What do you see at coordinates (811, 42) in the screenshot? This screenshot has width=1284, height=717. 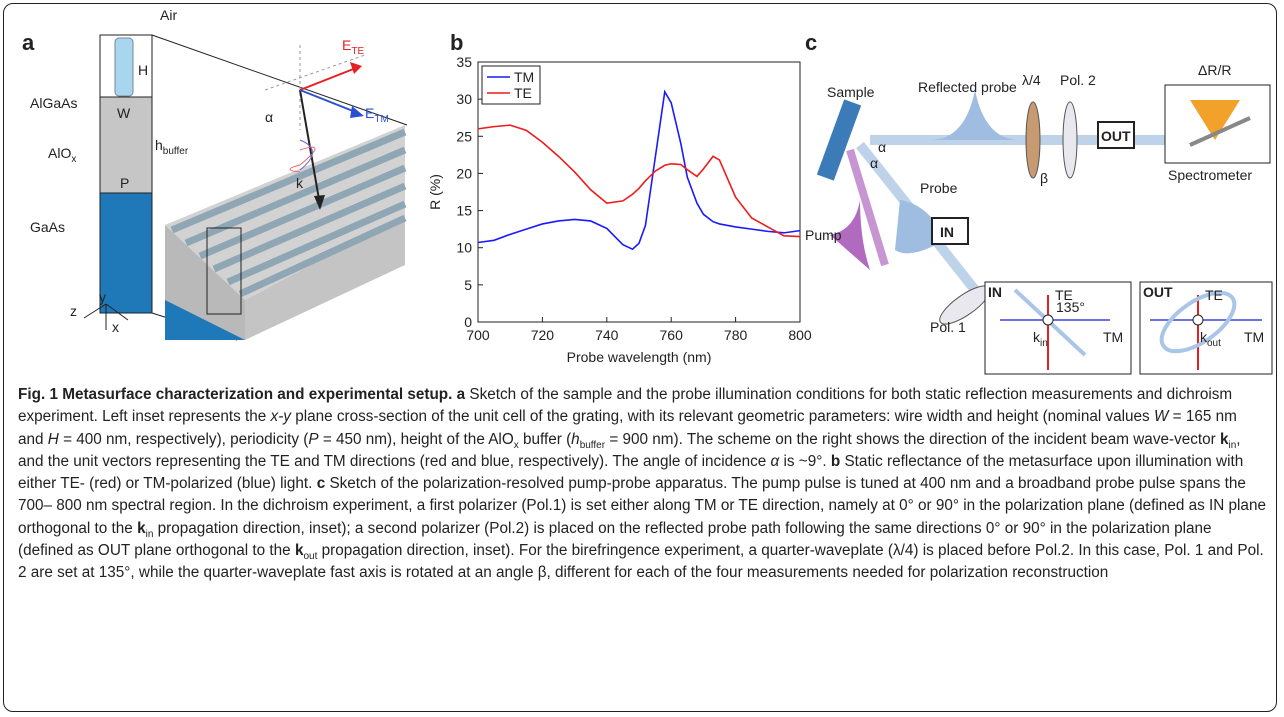 I see `panel-label: c` at bounding box center [811, 42].